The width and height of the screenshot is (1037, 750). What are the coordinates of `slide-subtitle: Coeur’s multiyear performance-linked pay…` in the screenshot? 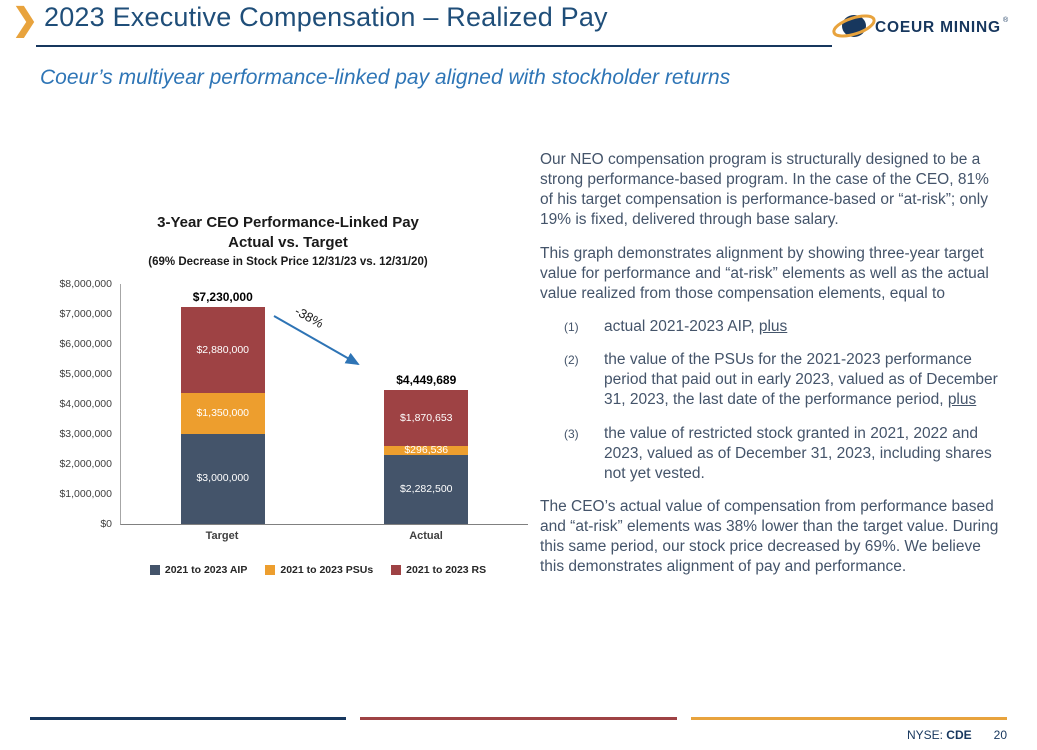 It's located at (385, 77).